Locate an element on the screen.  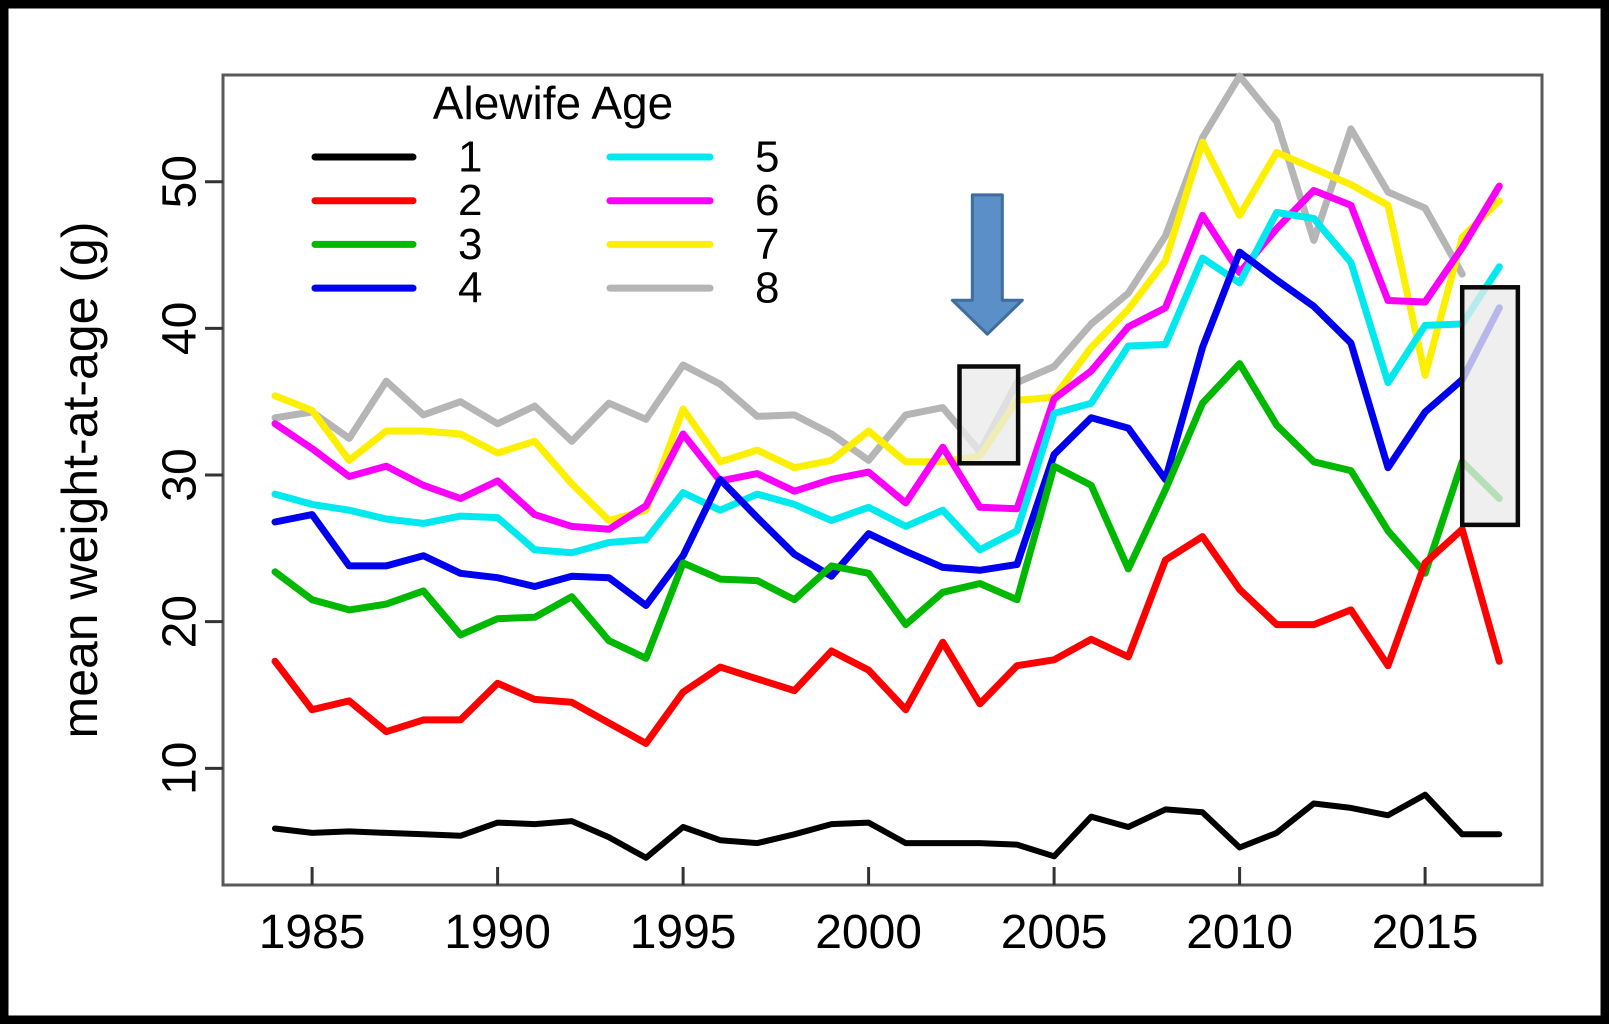
y-tick-label: 50 is located at coordinates (180, 181).